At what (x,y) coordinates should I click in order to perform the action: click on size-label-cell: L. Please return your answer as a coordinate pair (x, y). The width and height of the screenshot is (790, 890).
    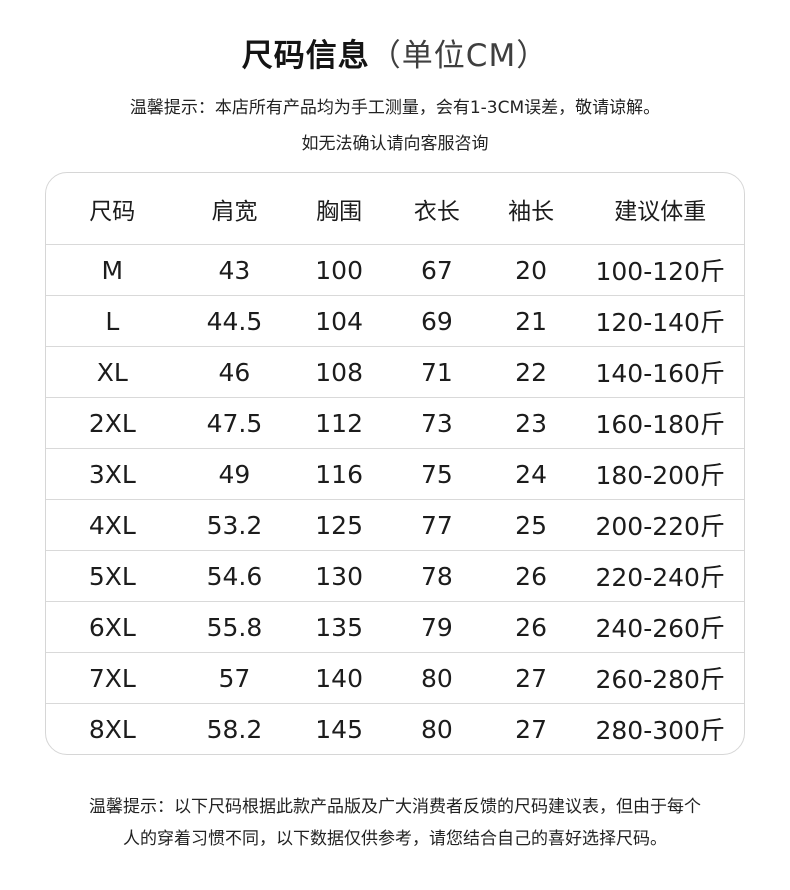
    Looking at the image, I should click on (112, 321).